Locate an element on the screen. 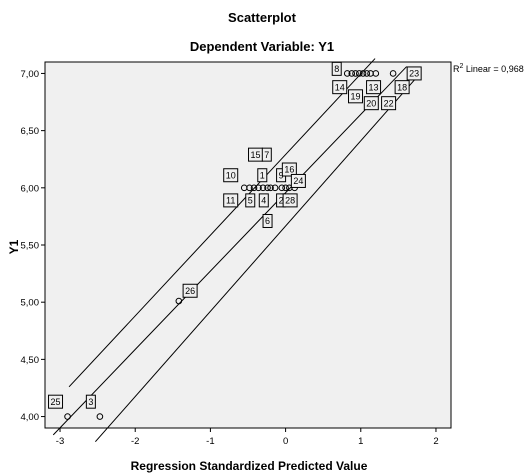 This screenshot has height=476, width=526. chart-subtitle: Dependent Variable: Y1 is located at coordinates (262, 46).